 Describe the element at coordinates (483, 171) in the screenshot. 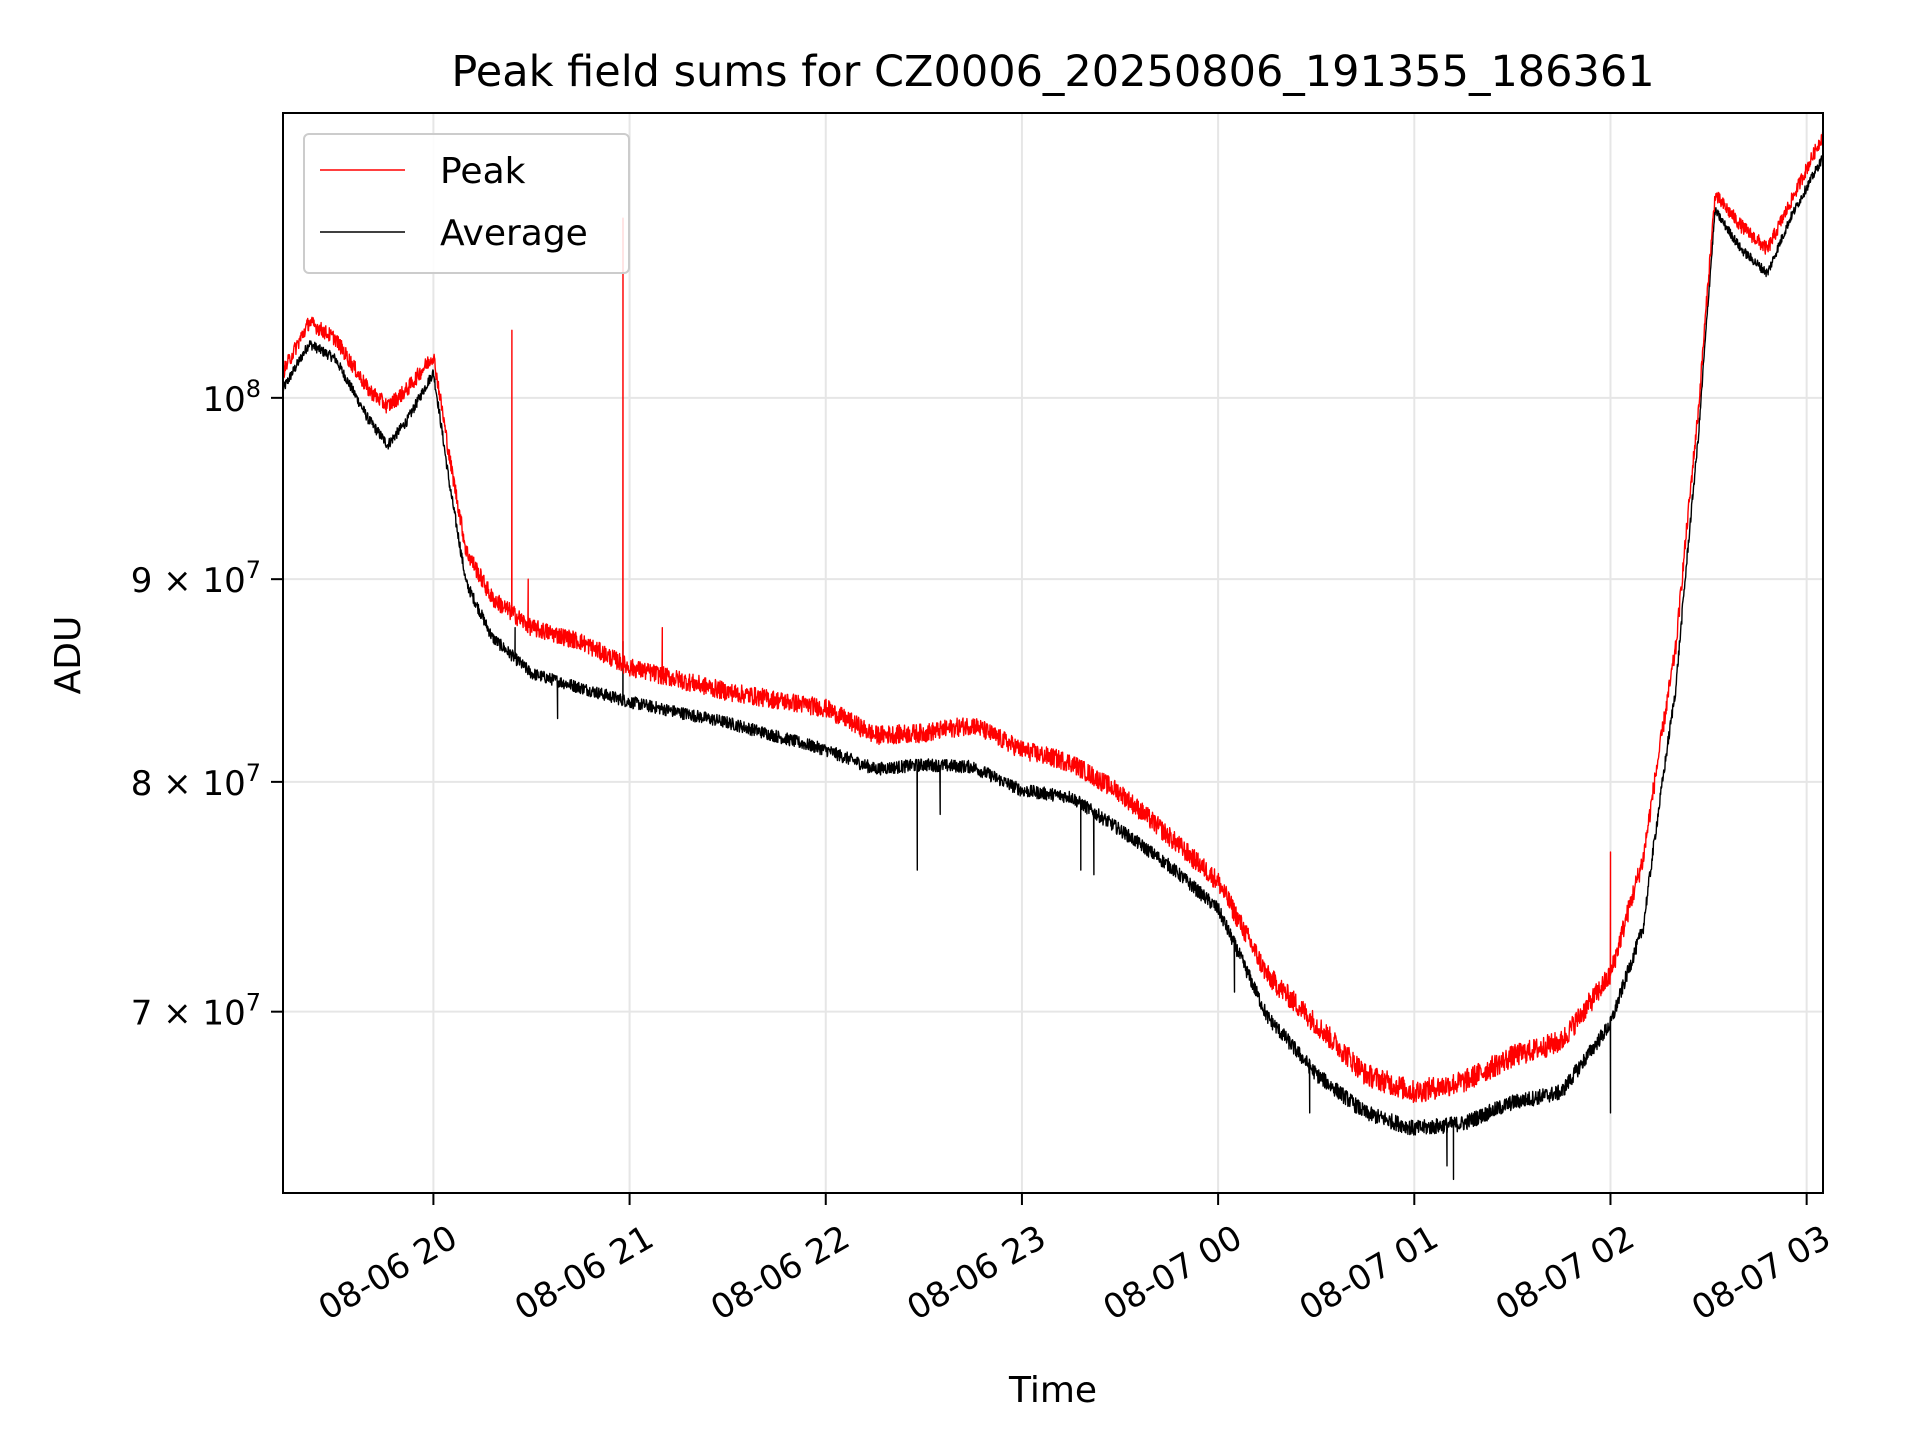

I see `legend-label-peak: Peak` at that location.